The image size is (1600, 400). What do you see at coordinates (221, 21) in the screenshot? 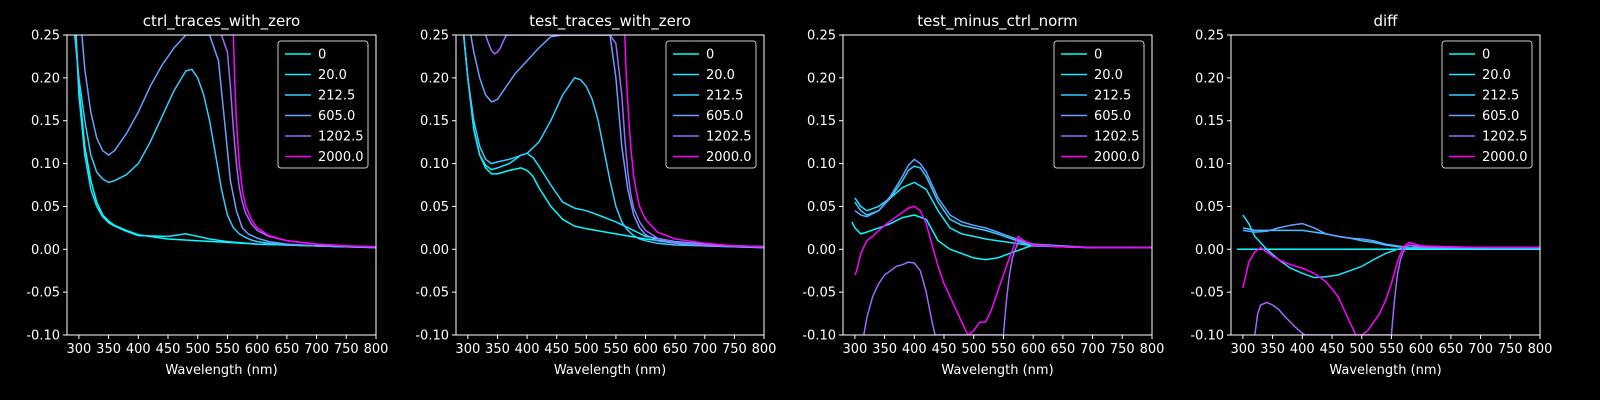
I see `chart-title: ctrl_traces_with_zero` at bounding box center [221, 21].